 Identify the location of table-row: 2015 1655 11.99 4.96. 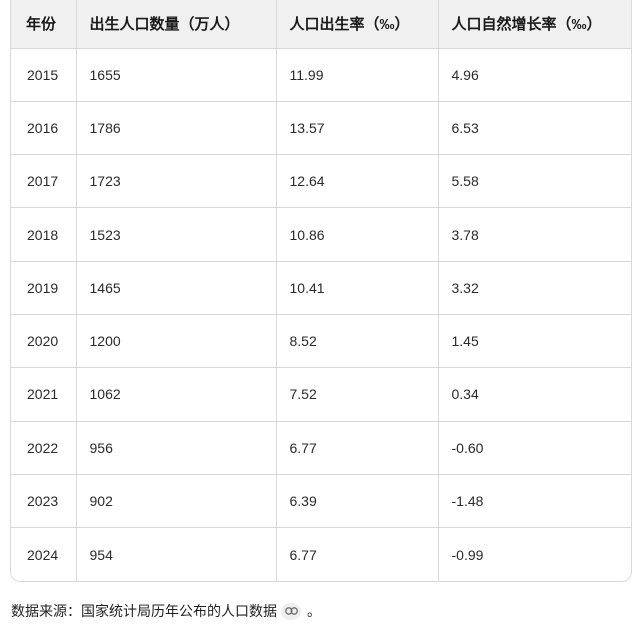
(321, 75).